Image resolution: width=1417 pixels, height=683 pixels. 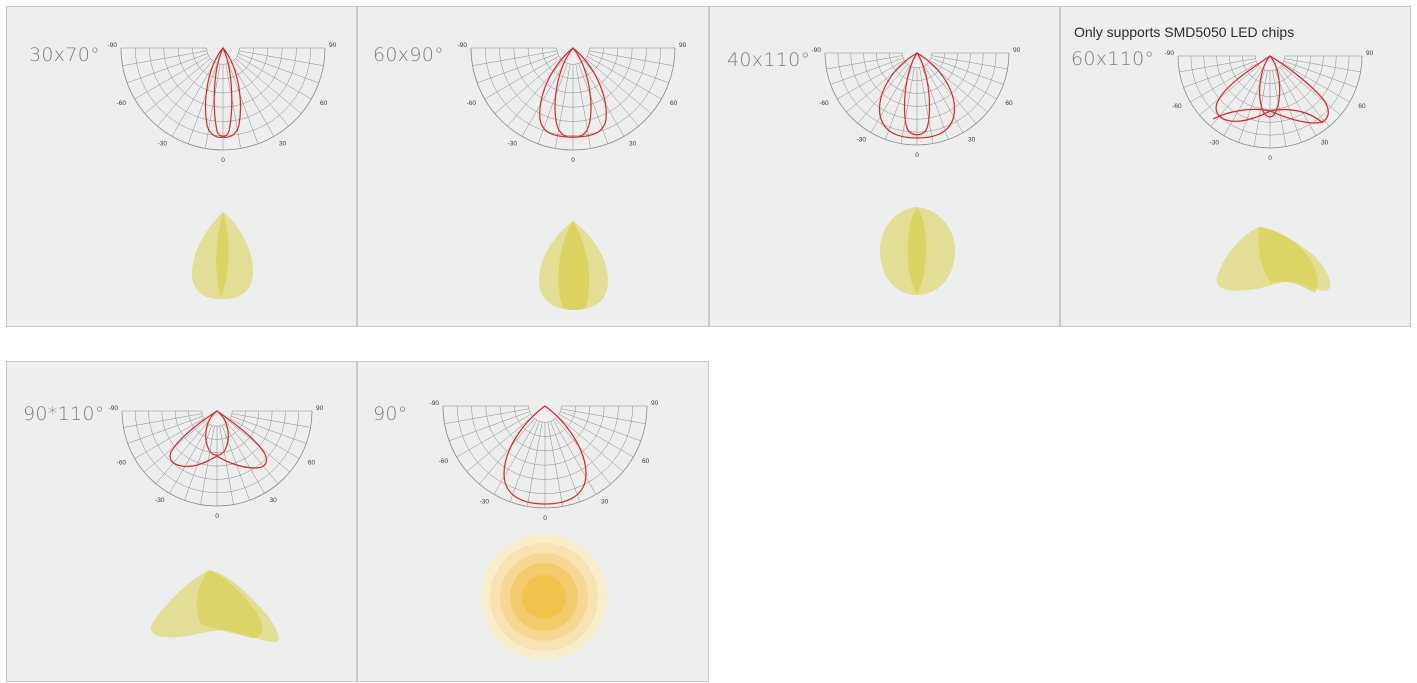 What do you see at coordinates (533, 166) in the screenshot?
I see `beam-angle-card-60x90: 60x90° -90 -60 -30 0 30 60 90` at bounding box center [533, 166].